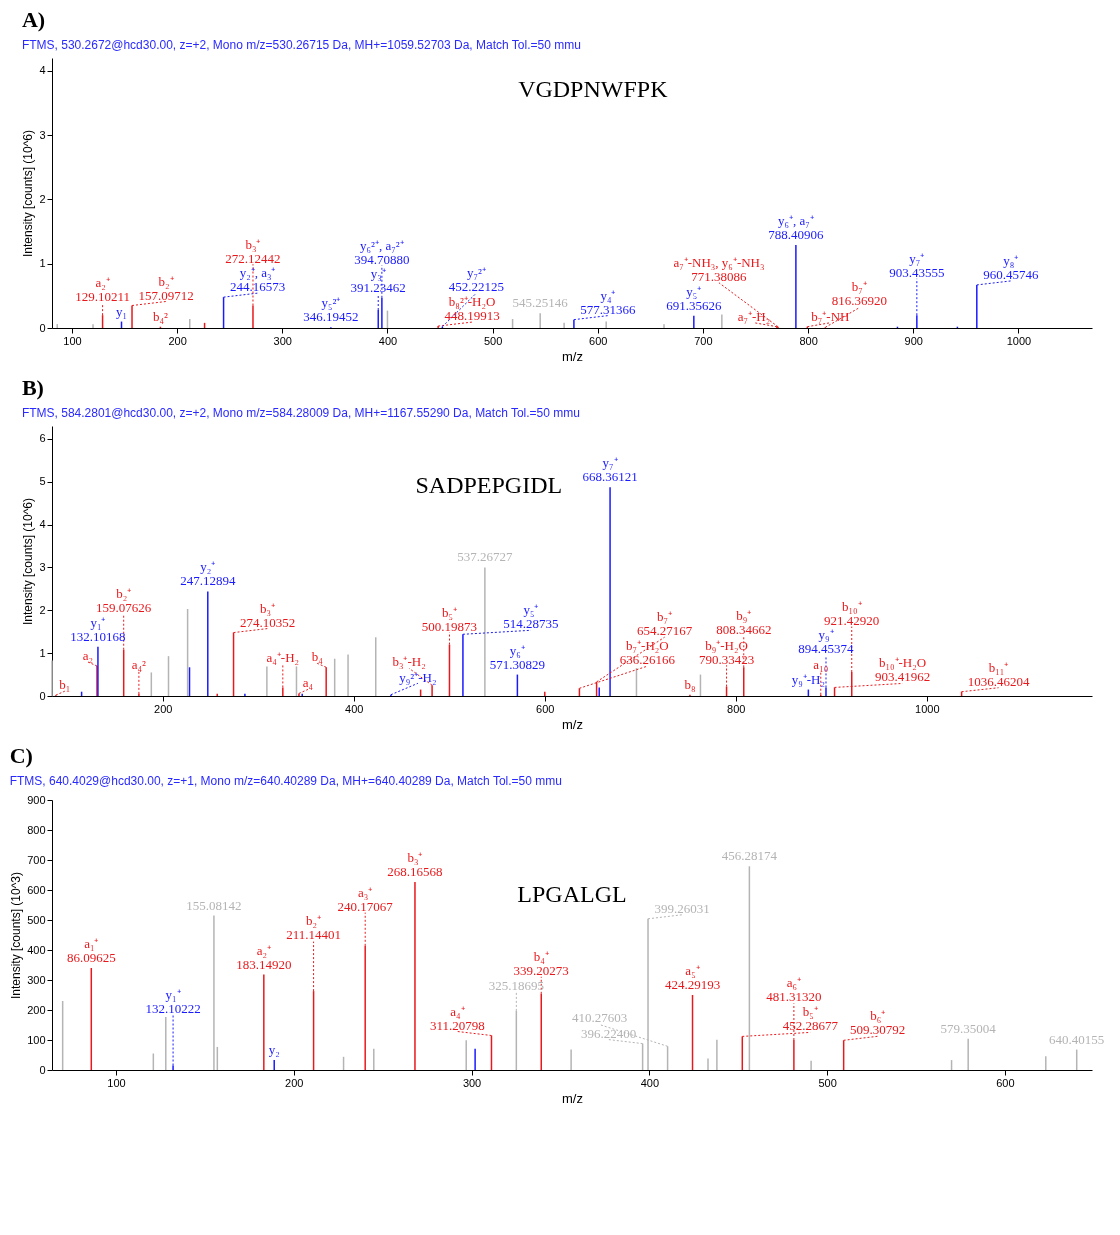  Describe the element at coordinates (116, 1082) in the screenshot. I see `x-tick-label: 100` at that location.